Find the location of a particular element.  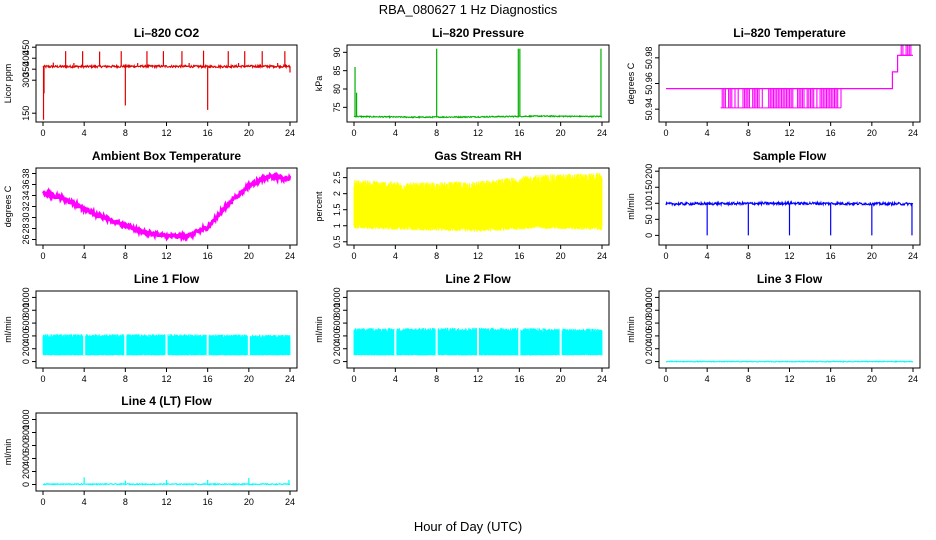

series-li-820-temperature is located at coordinates (789, 77).